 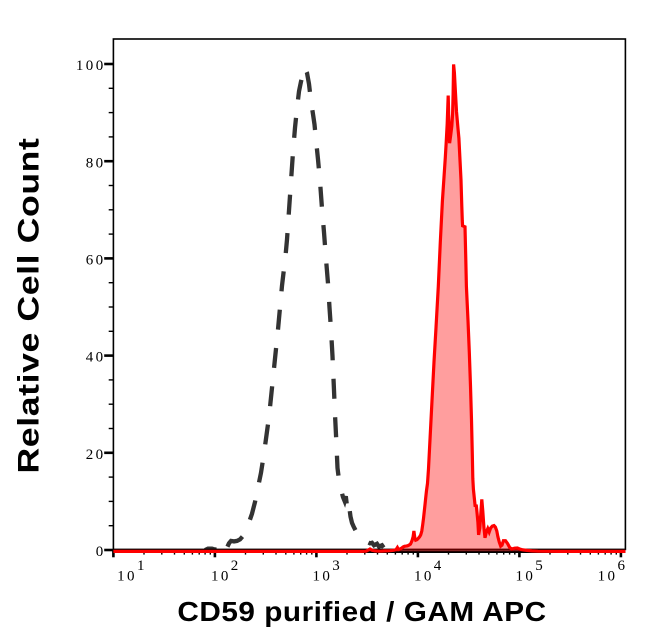 What do you see at coordinates (361, 612) in the screenshot?
I see `svg-text: CD59 purified / GAM APC` at bounding box center [361, 612].